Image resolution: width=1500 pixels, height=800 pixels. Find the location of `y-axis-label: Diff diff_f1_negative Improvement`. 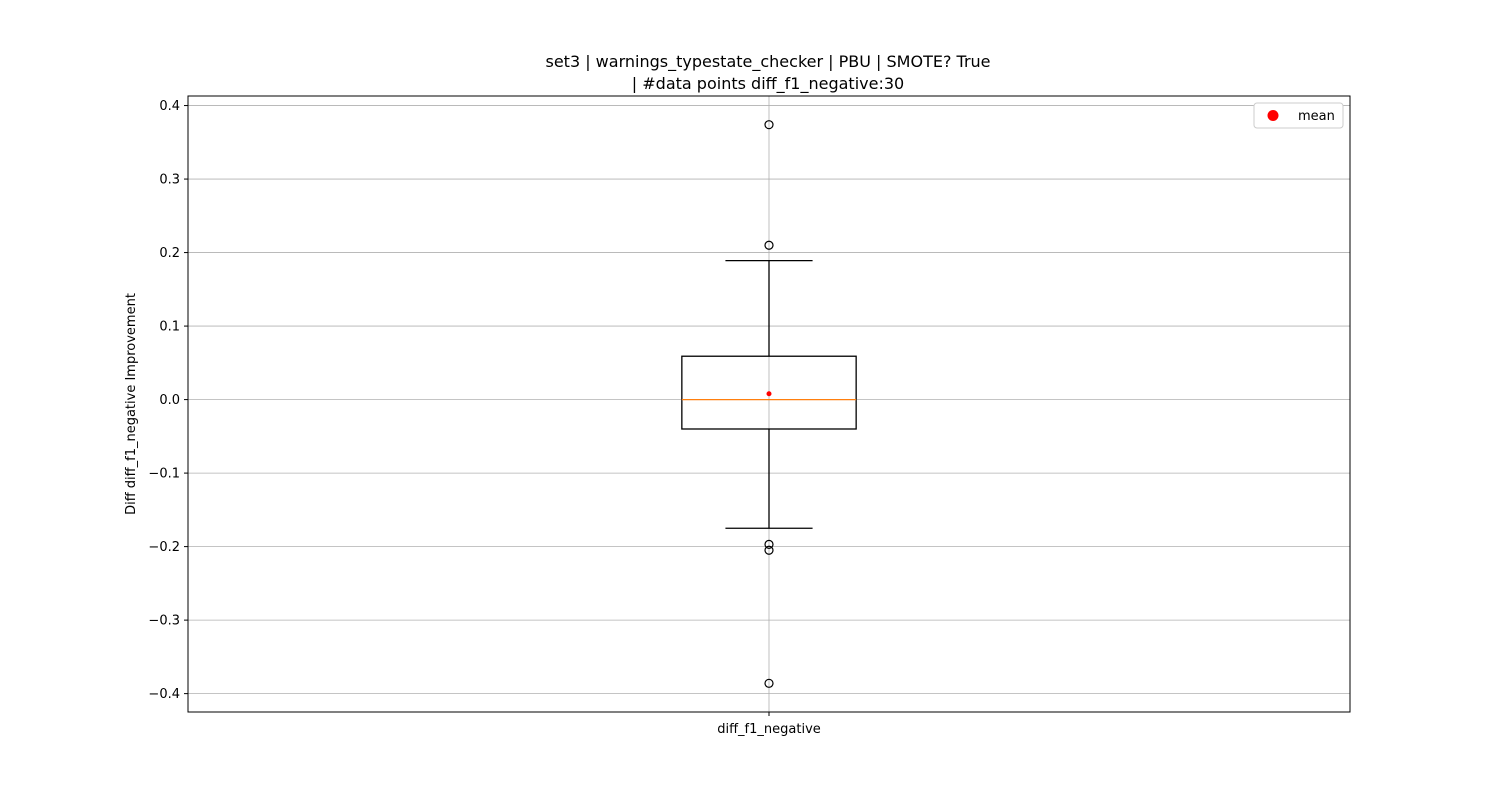

y-axis-label: Diff diff_f1_negative Improvement is located at coordinates (131, 404).